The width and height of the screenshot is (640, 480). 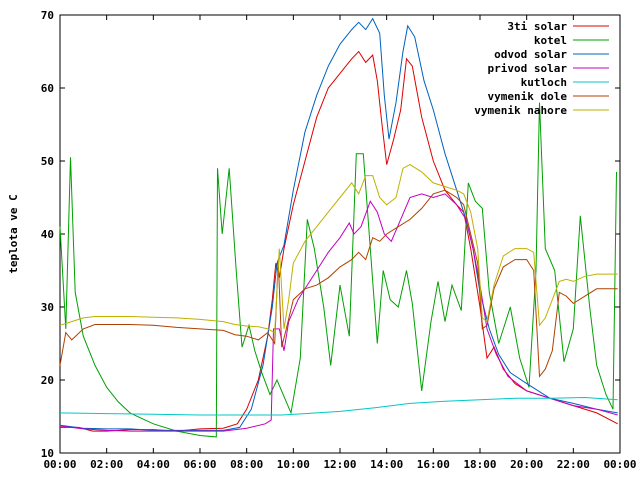 What do you see at coordinates (246, 464) in the screenshot?
I see `x-tick-label: 08:00` at bounding box center [246, 464].